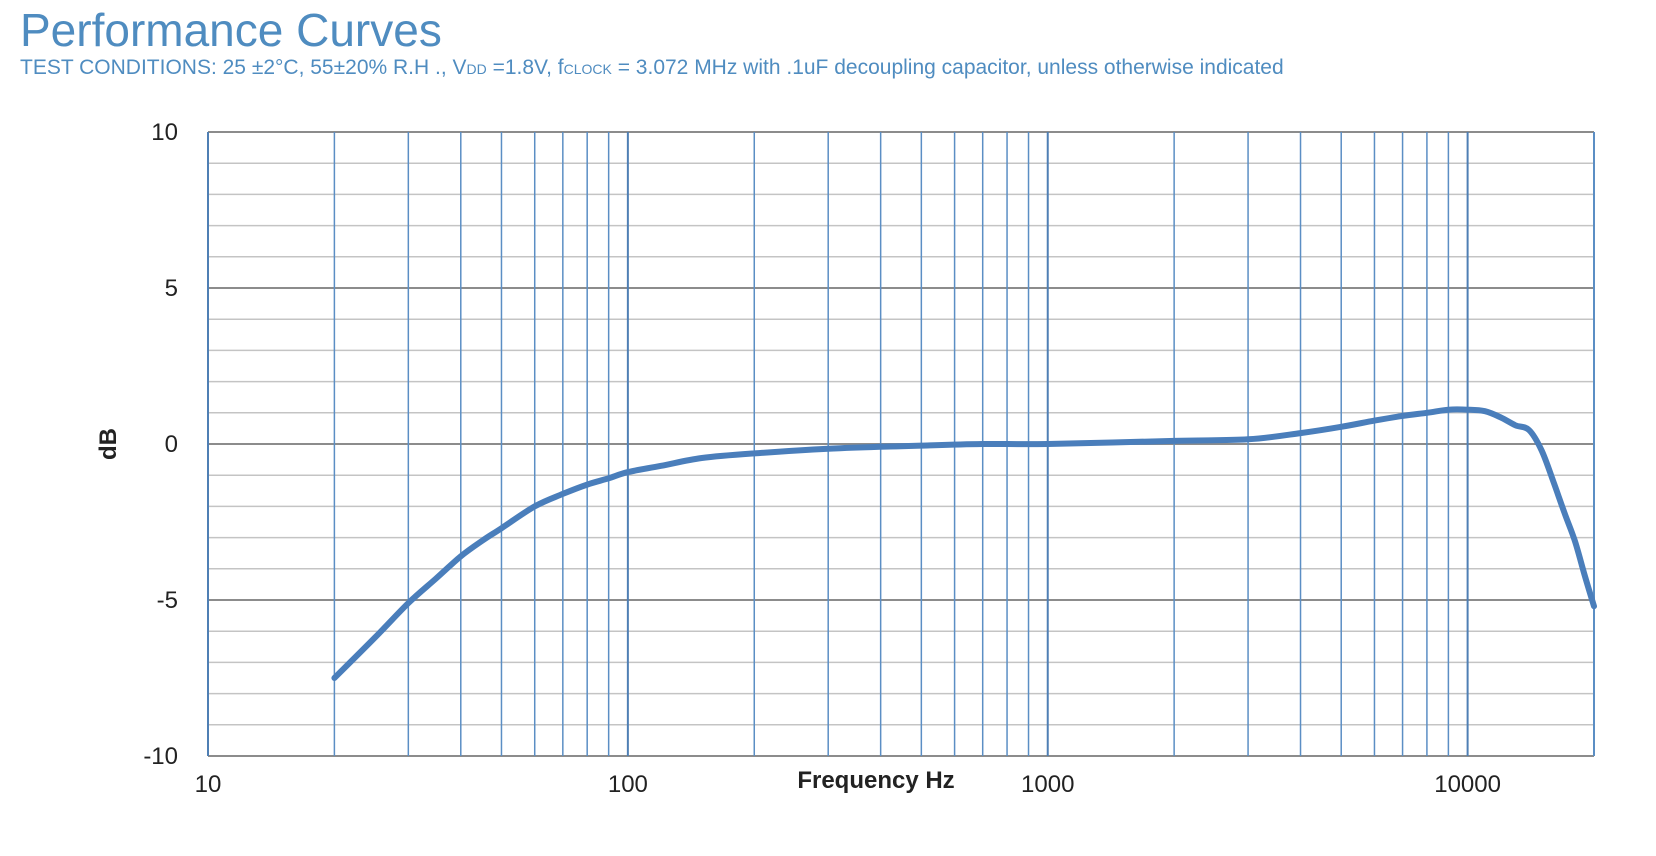  I want to click on vdd-subscript: DD, so click(476, 69).